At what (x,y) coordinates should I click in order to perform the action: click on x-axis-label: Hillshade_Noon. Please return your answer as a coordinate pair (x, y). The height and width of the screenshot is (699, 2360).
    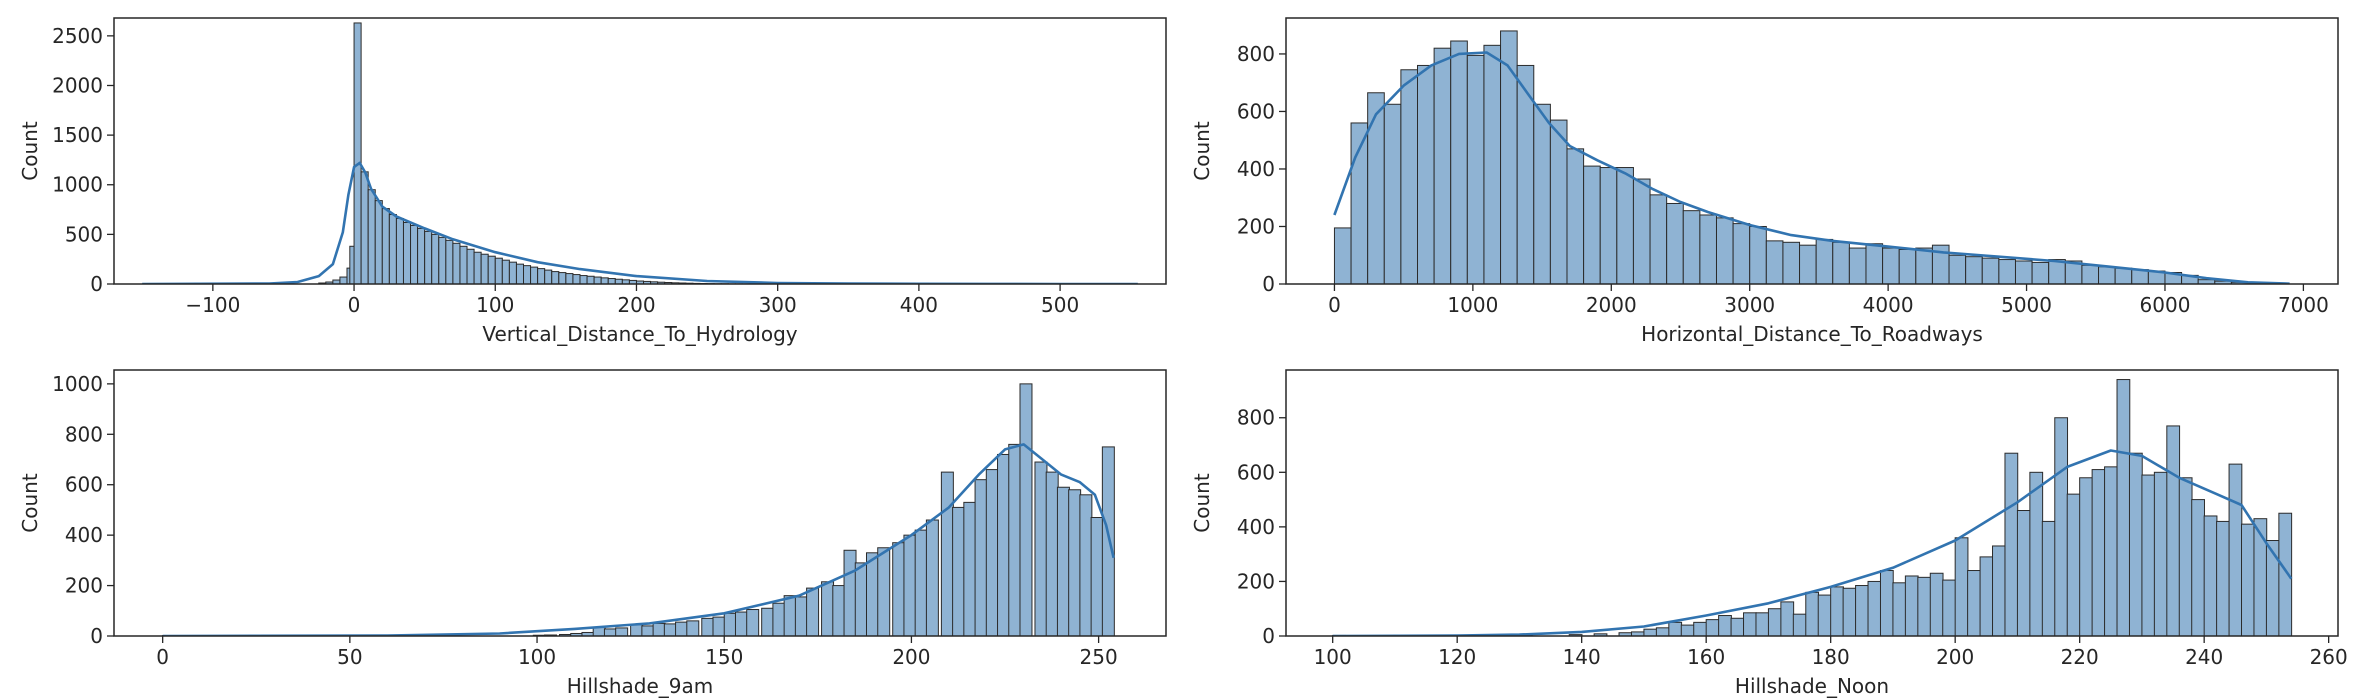
    Looking at the image, I should click on (1812, 686).